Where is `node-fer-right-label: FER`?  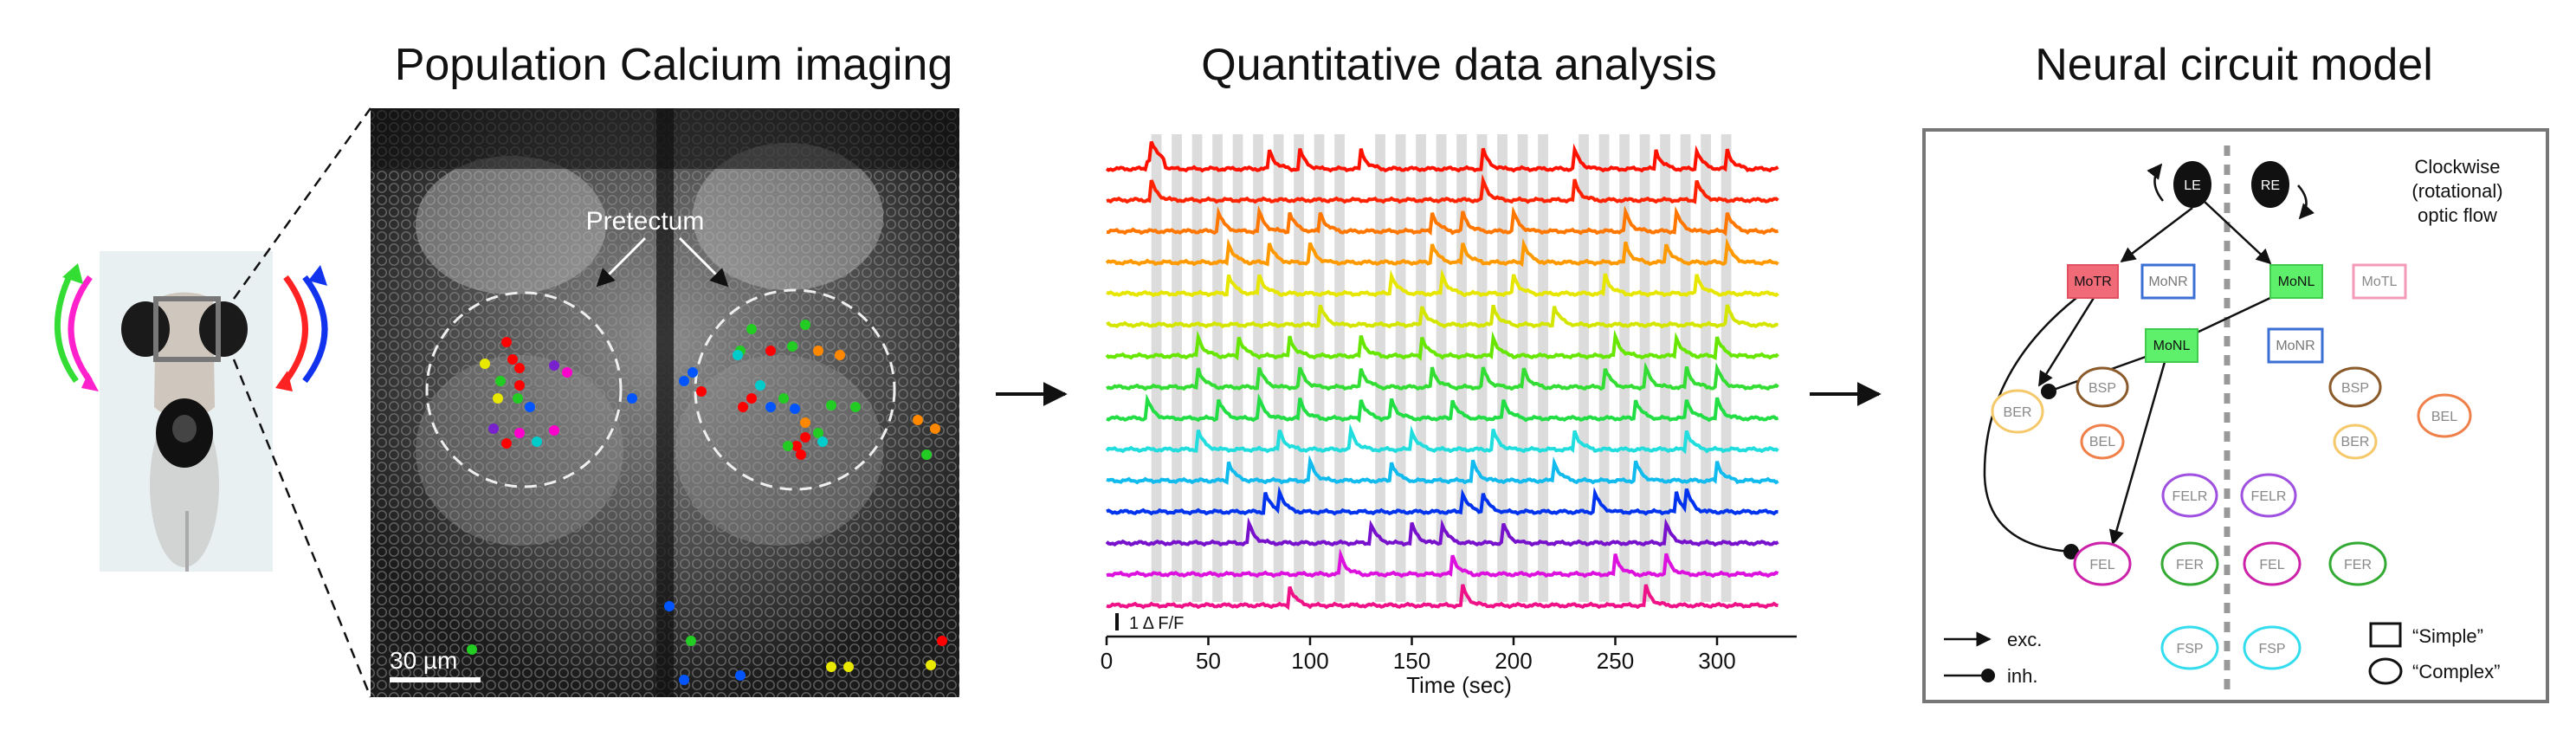 node-fer-right-label: FER is located at coordinates (2358, 565).